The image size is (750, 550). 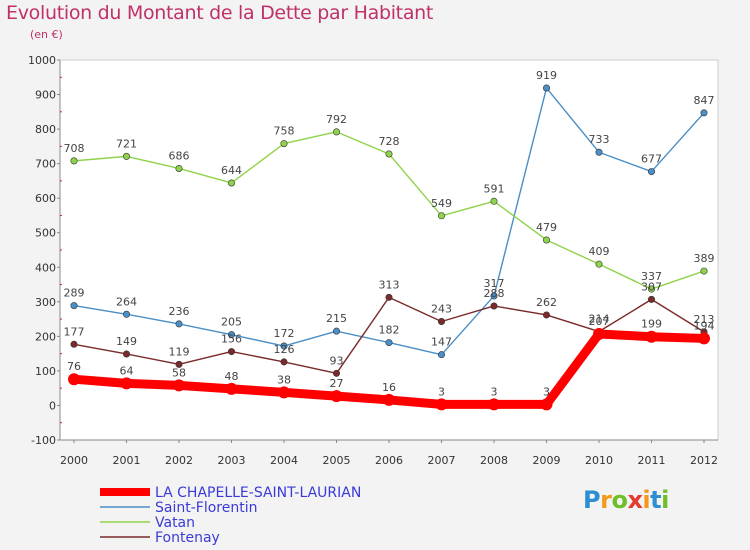 I want to click on data-label-fontenay: 213, so click(x=704, y=319).